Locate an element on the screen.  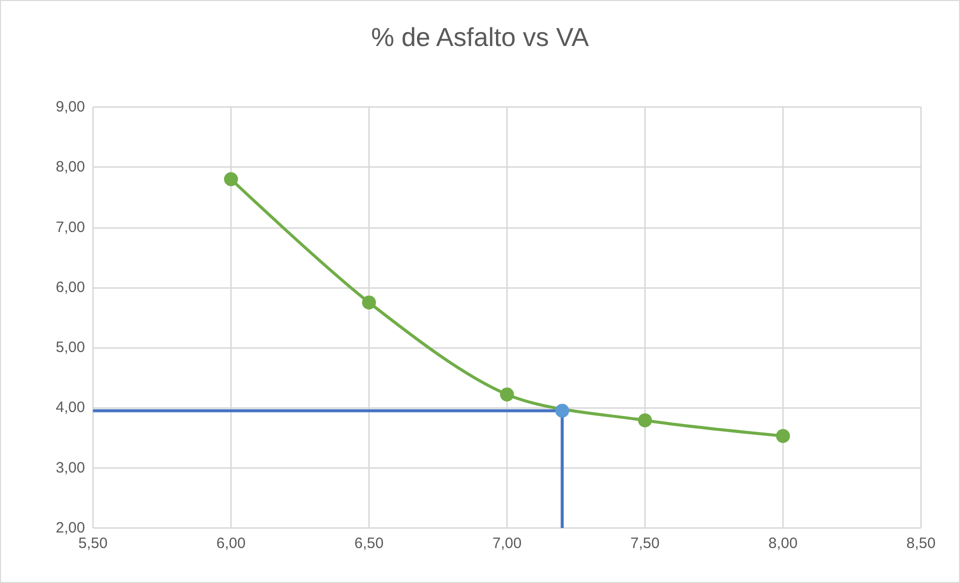
y-tick-label: 8,00 is located at coordinates (70, 167).